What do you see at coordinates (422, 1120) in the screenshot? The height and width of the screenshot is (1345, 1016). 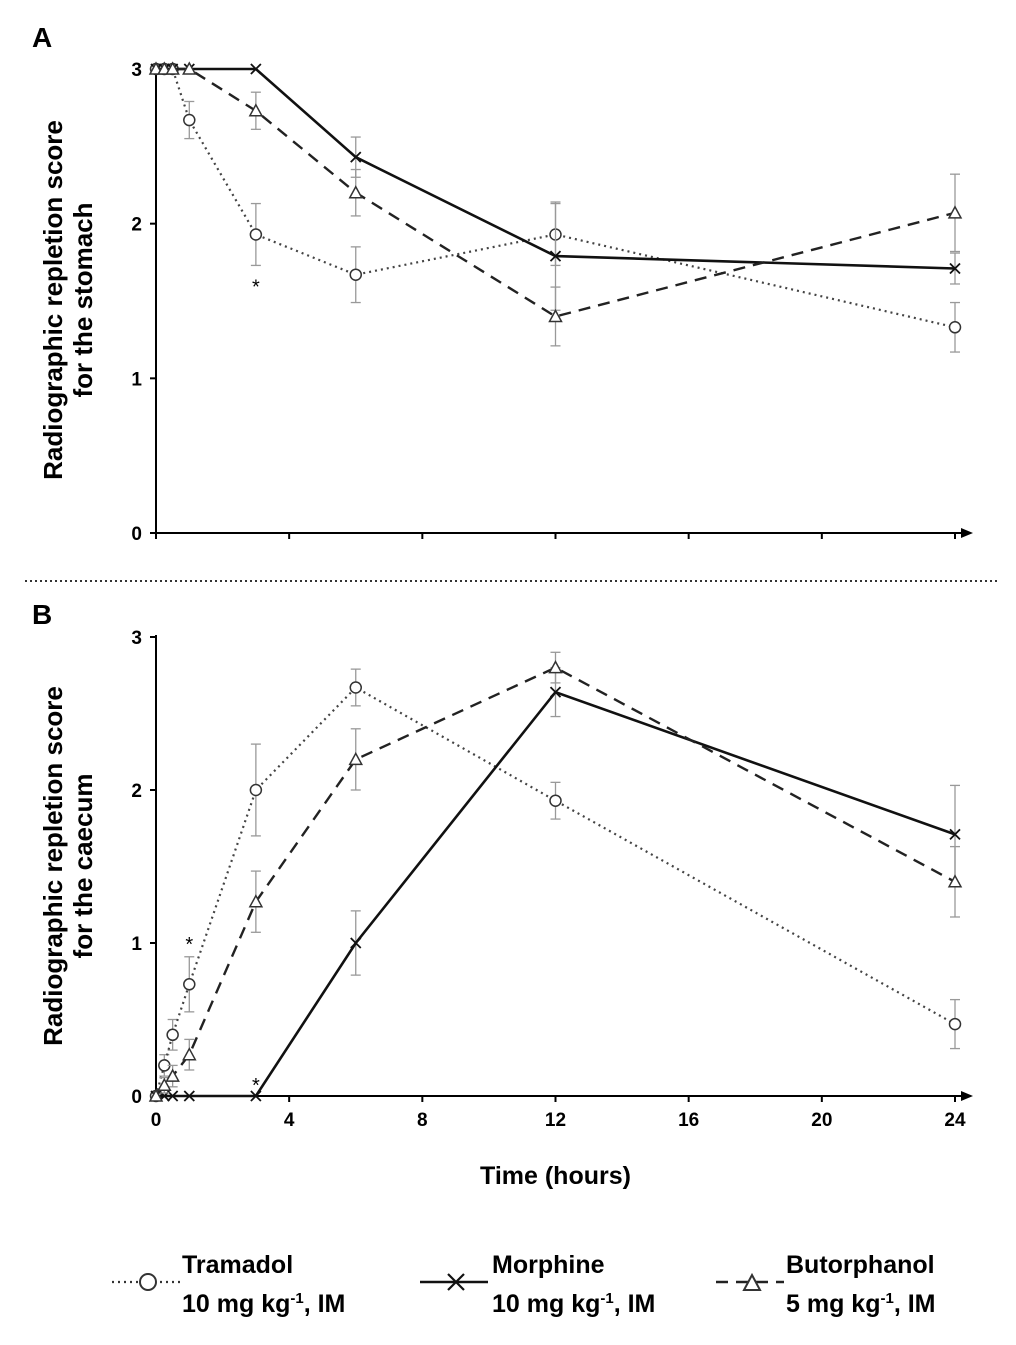 I see `x-tick-label: 8` at bounding box center [422, 1120].